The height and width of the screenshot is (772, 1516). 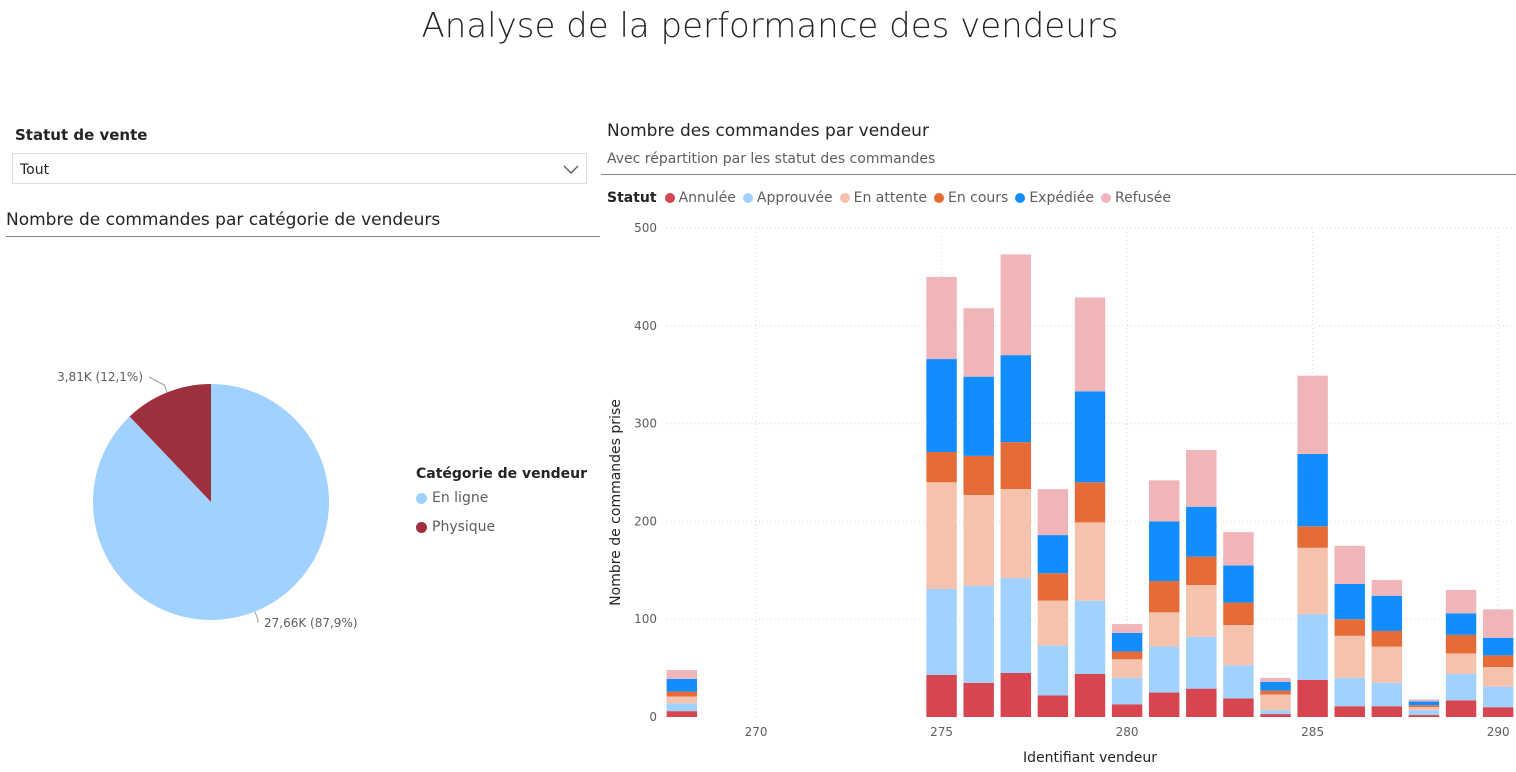 What do you see at coordinates (700, 198) in the screenshot?
I see `legend-item-annulée: Annulée` at bounding box center [700, 198].